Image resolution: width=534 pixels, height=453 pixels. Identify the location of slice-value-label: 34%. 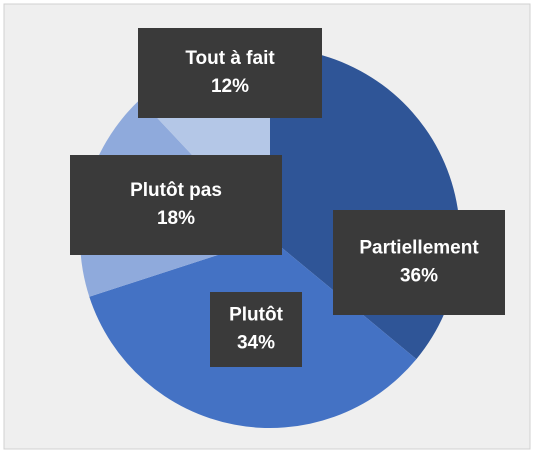
(256, 343).